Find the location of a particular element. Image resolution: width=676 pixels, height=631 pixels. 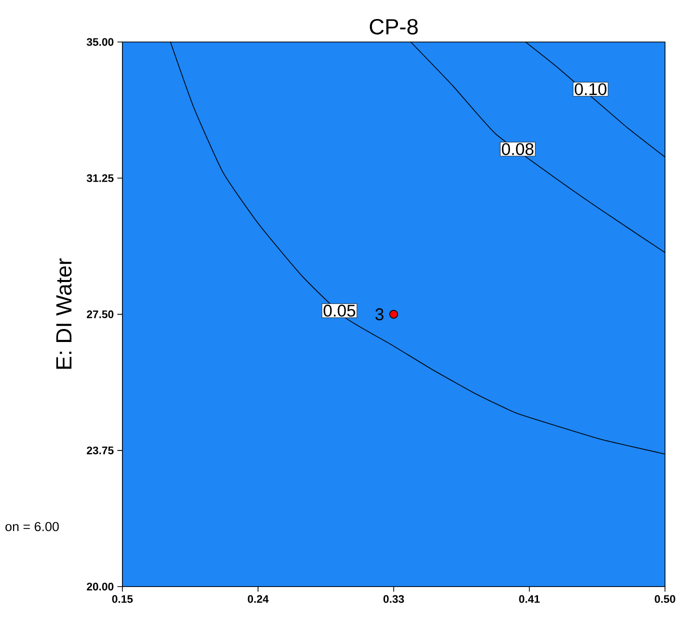

y-tick-label: 23.75 is located at coordinates (100, 450).